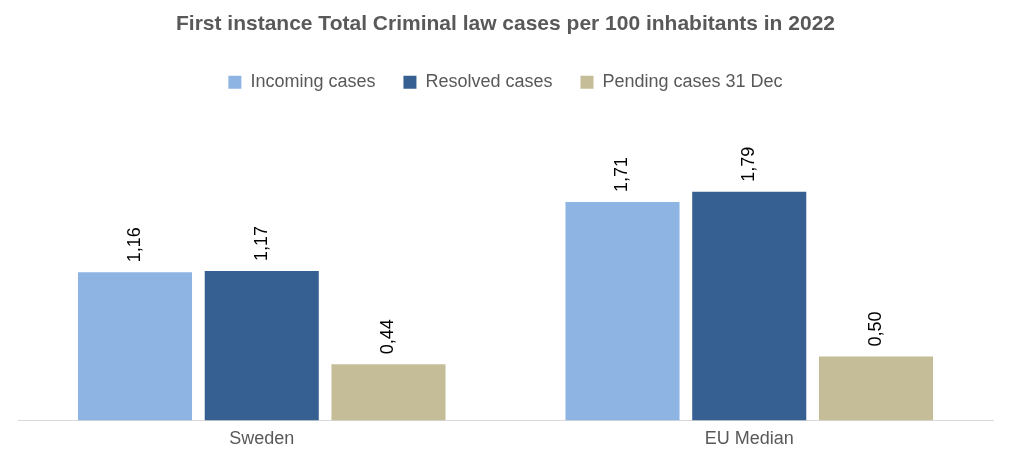 The image size is (1011, 466). What do you see at coordinates (260, 243) in the screenshot?
I see `data-label: 1,17` at bounding box center [260, 243].